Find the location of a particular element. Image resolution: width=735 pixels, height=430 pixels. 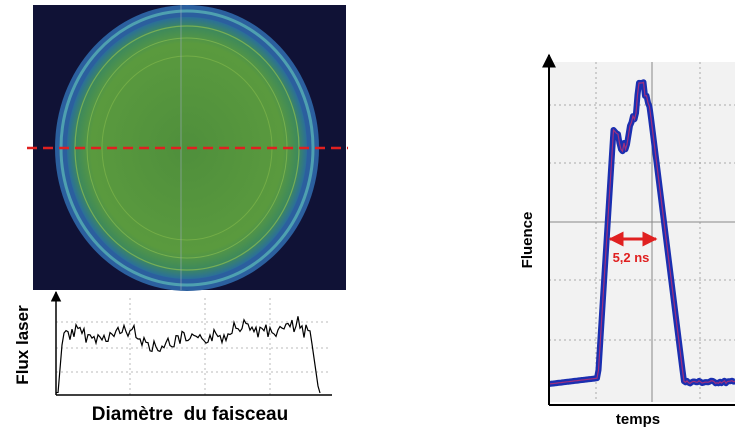

x-axis-label: temps is located at coordinates (638, 419).